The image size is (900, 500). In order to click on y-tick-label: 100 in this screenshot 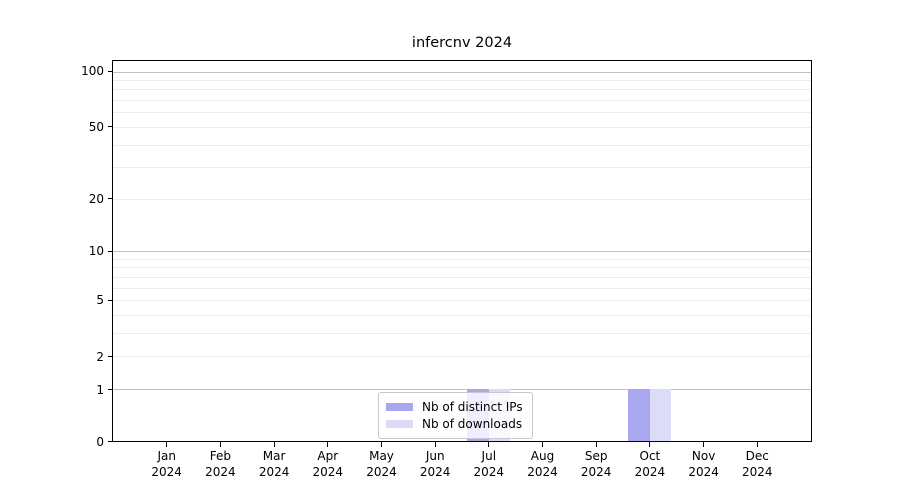, I will do `click(92, 71)`.